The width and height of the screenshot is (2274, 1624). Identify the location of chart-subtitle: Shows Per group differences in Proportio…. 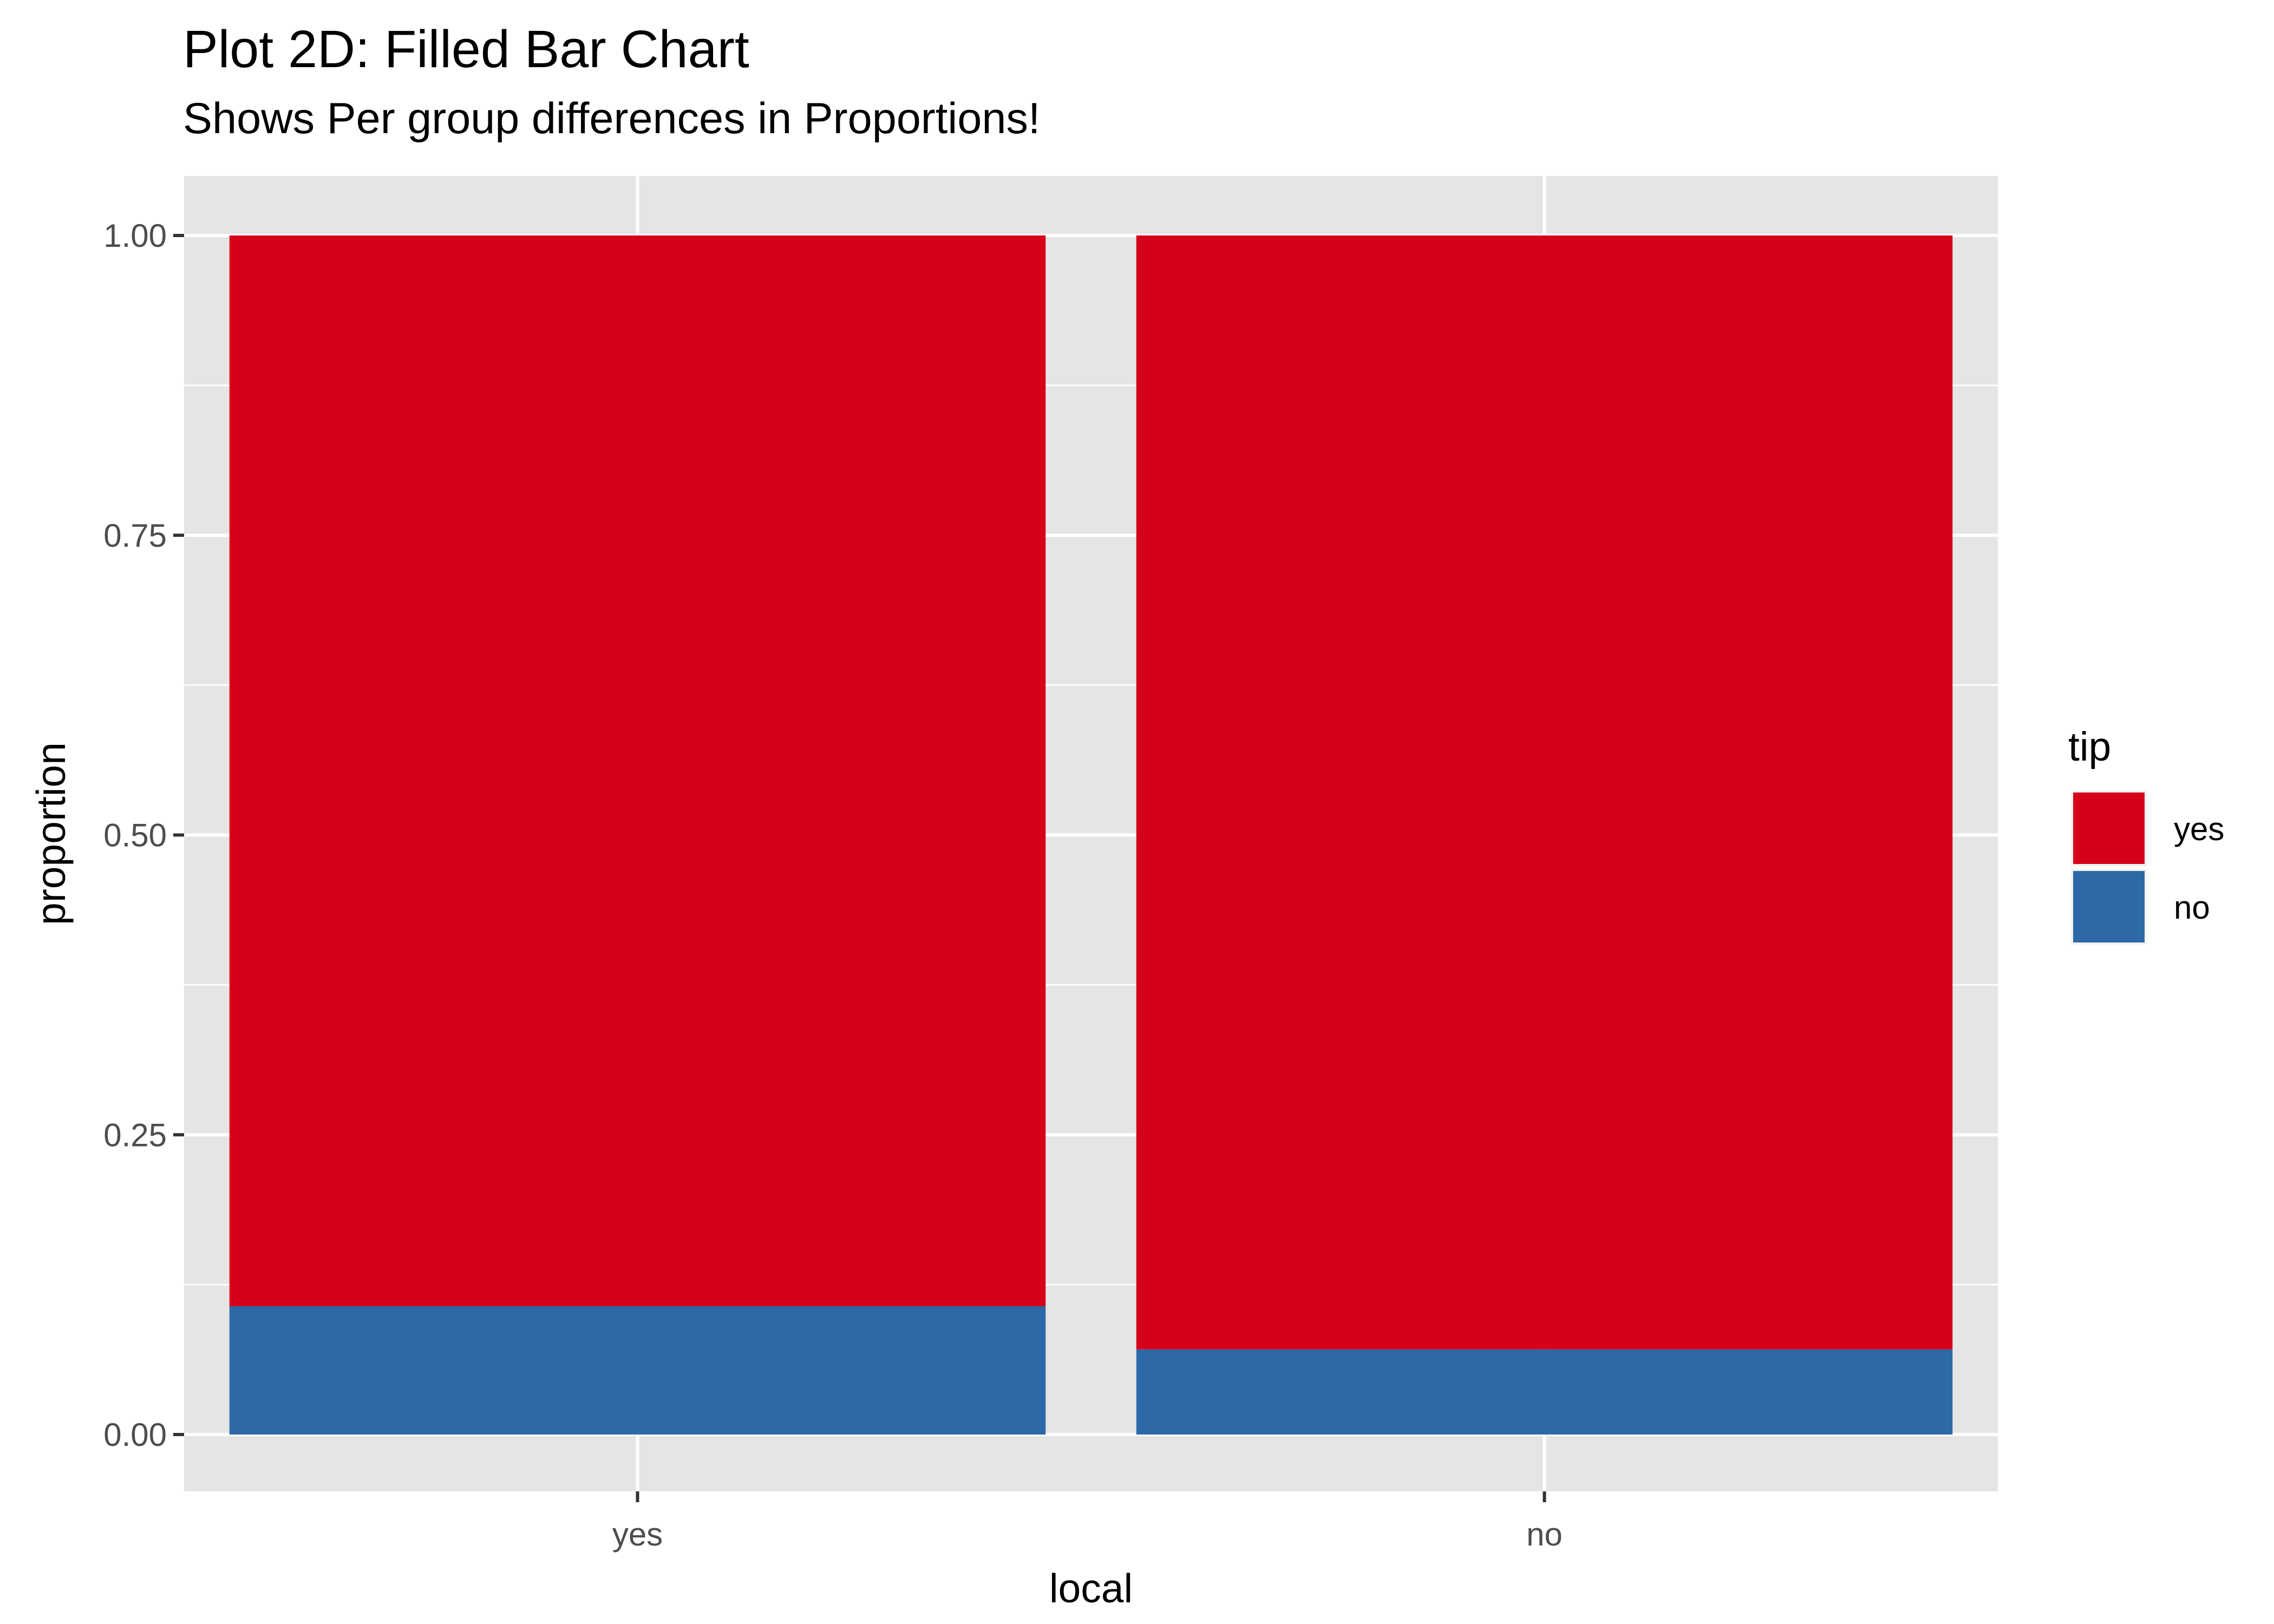
(612, 119).